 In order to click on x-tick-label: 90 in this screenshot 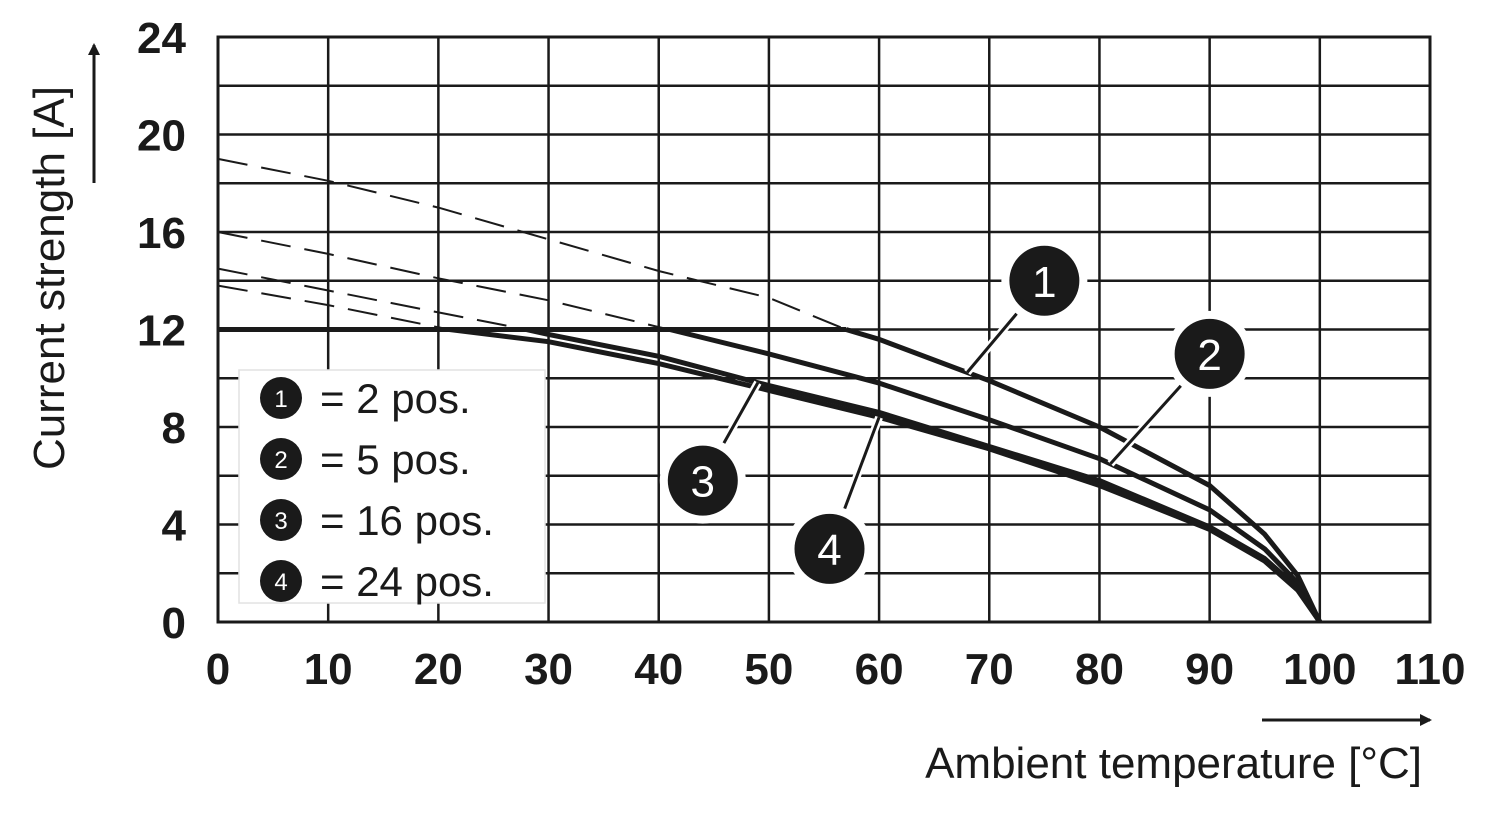, I will do `click(1209, 669)`.